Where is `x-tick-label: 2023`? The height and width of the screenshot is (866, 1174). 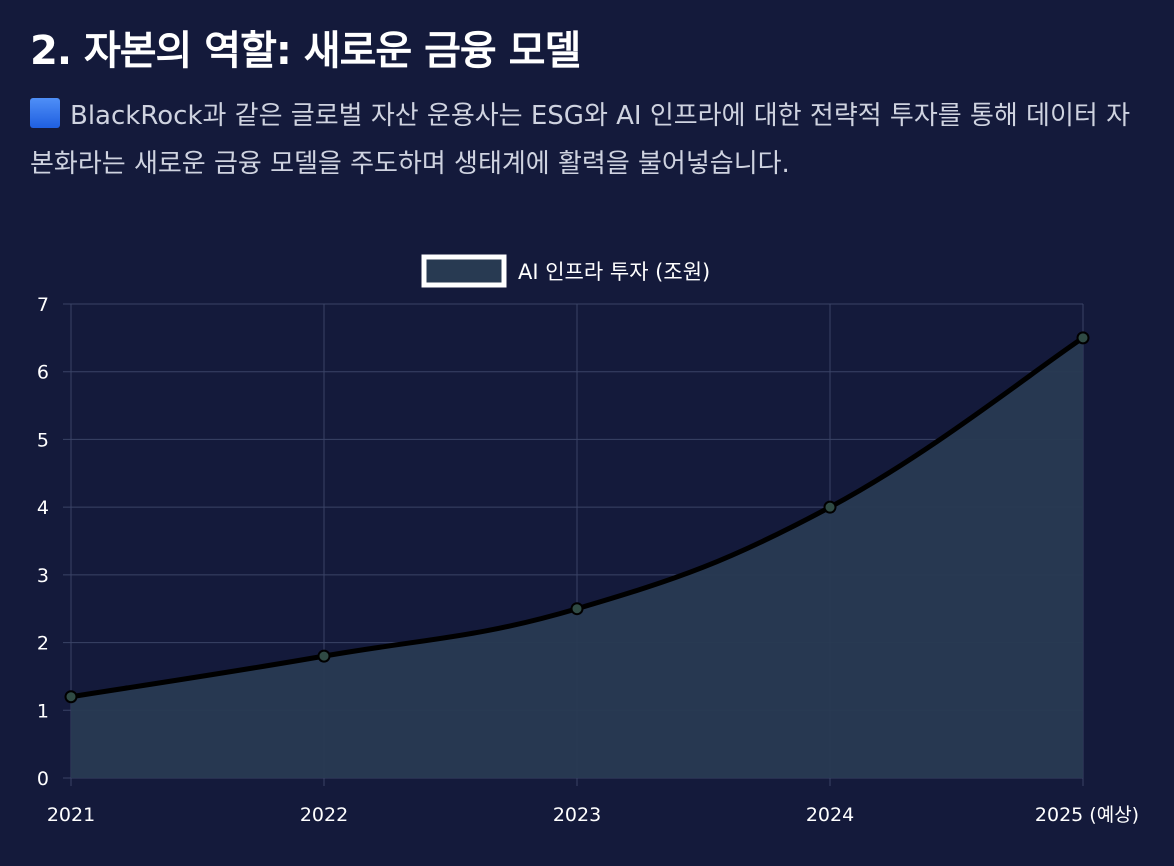
x-tick-label: 2023 is located at coordinates (577, 815).